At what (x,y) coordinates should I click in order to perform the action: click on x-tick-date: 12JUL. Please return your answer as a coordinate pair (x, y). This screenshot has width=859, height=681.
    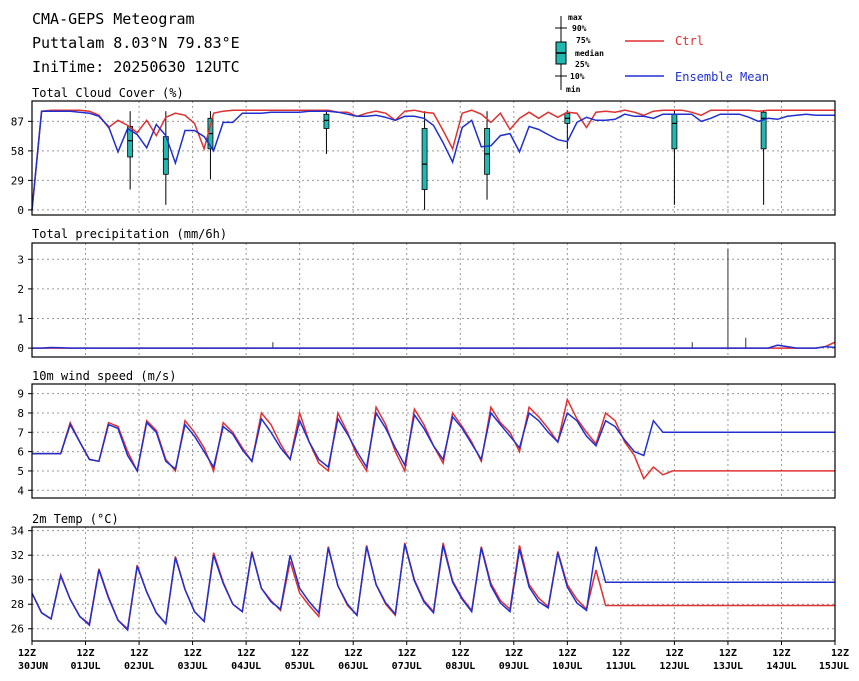
    Looking at the image, I should click on (674, 666).